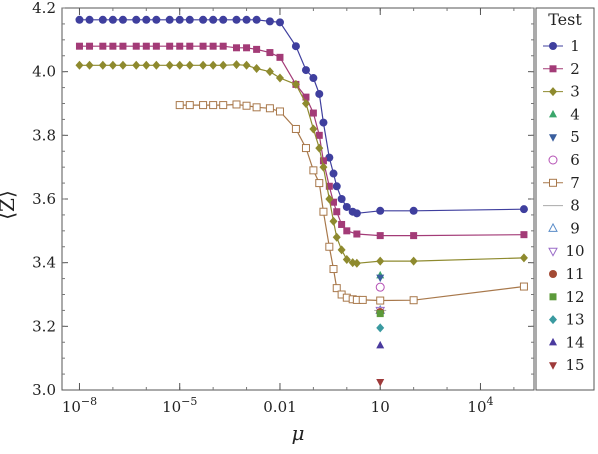 This screenshot has width=598, height=454. I want to click on legend-label-10: 10, so click(574, 251).